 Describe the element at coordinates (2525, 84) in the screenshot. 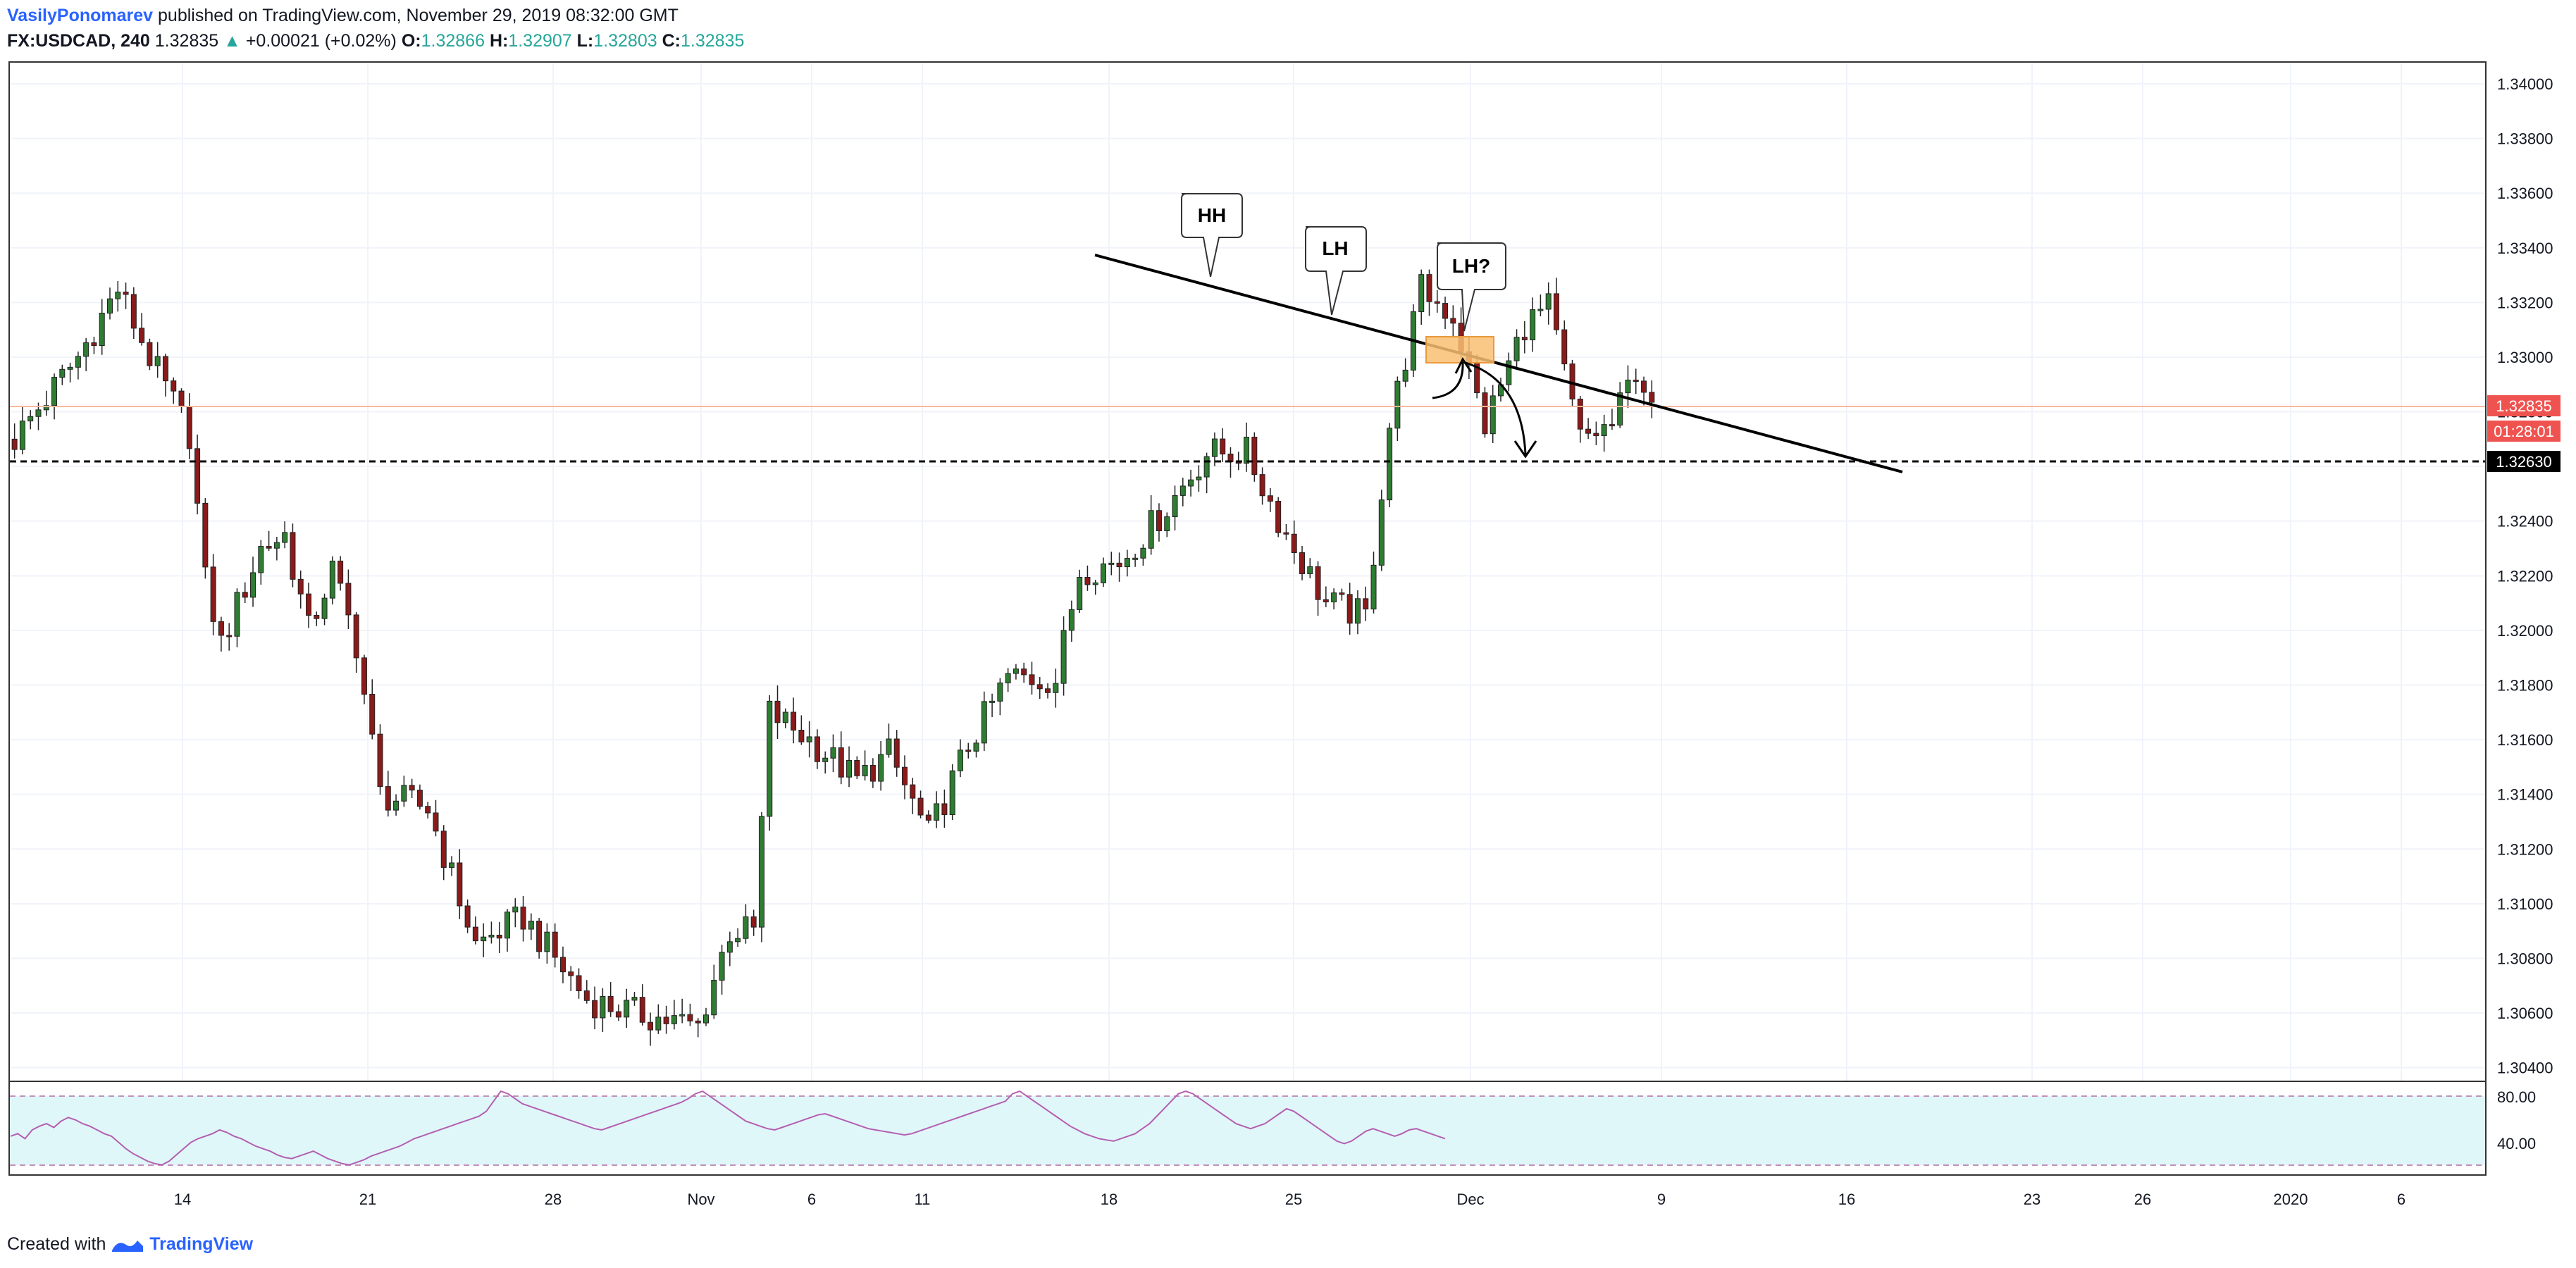

I see `price-tick-label: 1.34000` at that location.